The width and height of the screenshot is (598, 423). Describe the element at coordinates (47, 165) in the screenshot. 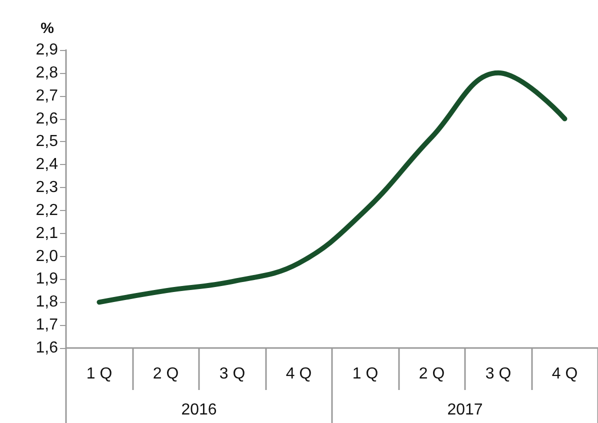

I see `y-tick-label: 2,4` at that location.